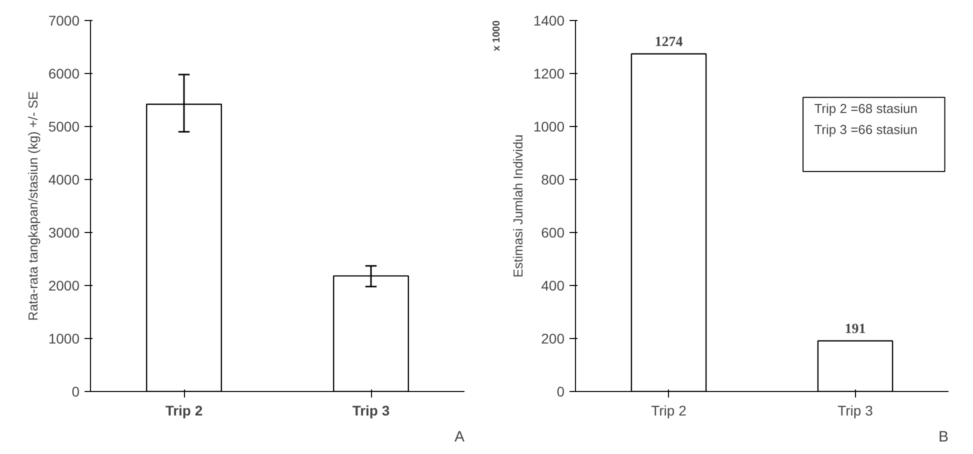 This screenshot has width=973, height=454. Describe the element at coordinates (64, 74) in the screenshot. I see `y-tick-label: 6000` at that location.